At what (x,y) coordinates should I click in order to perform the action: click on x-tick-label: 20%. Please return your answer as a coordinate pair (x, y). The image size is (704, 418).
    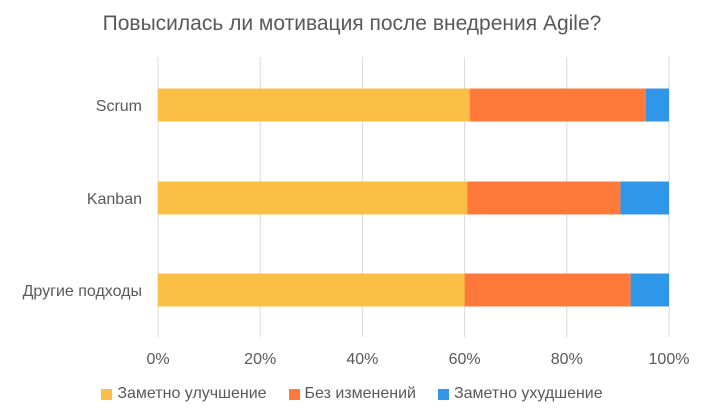
    Looking at the image, I should click on (260, 359).